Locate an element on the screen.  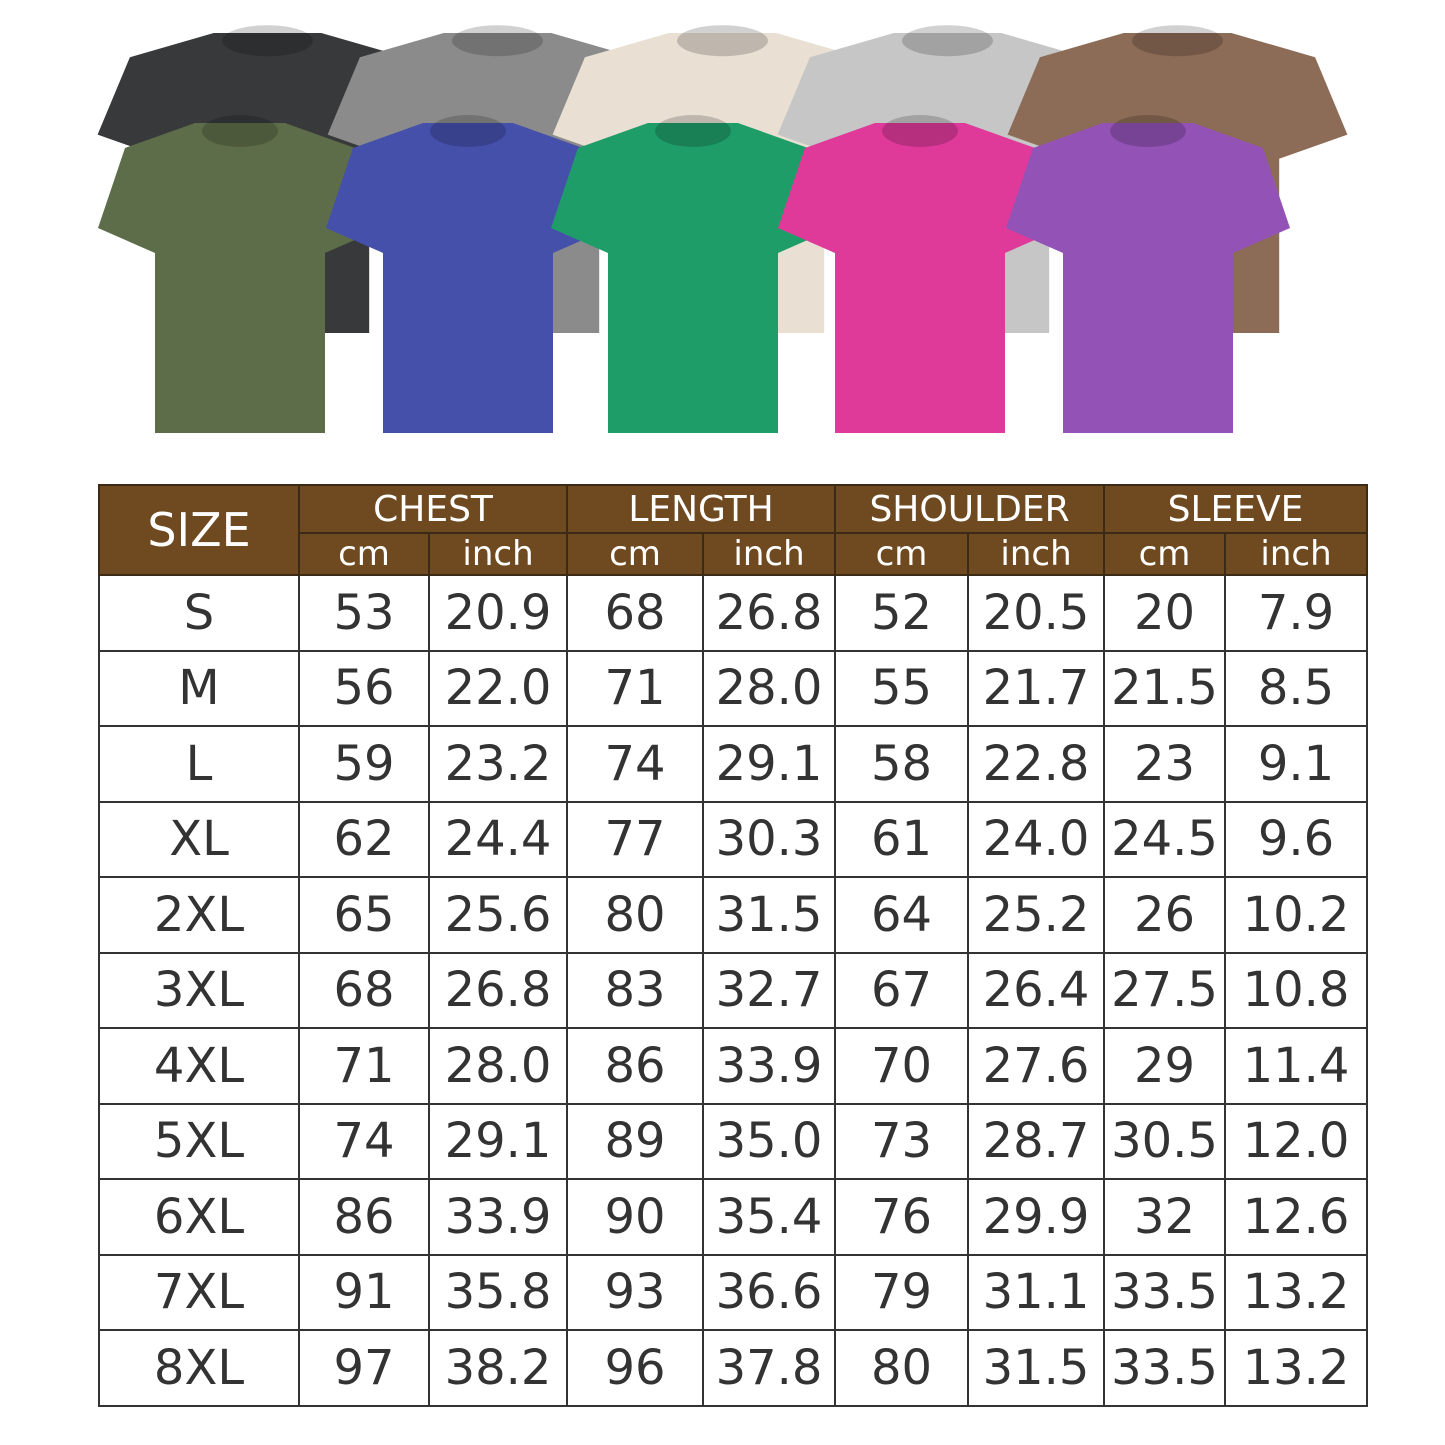
measurement-cell: 53 is located at coordinates (364, 613).